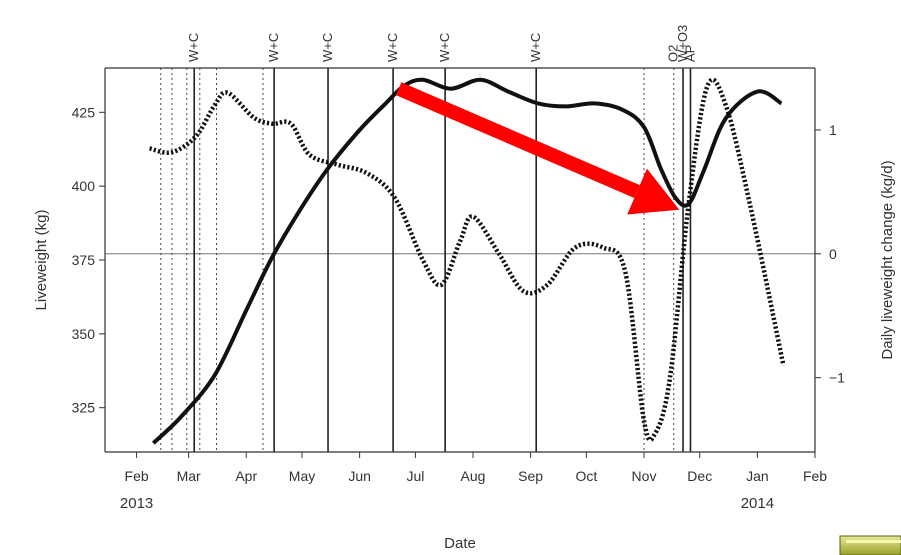 This screenshot has width=901, height=555. I want to click on y2-tick-label: 1, so click(833, 130).